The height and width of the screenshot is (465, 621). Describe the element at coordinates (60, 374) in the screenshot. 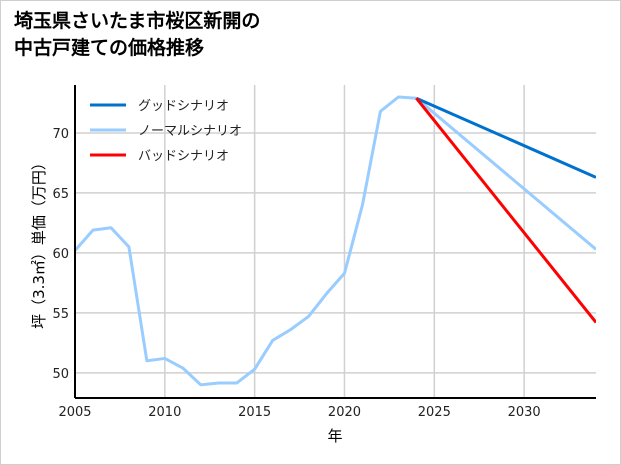

I see `y-tick-label: 50` at that location.